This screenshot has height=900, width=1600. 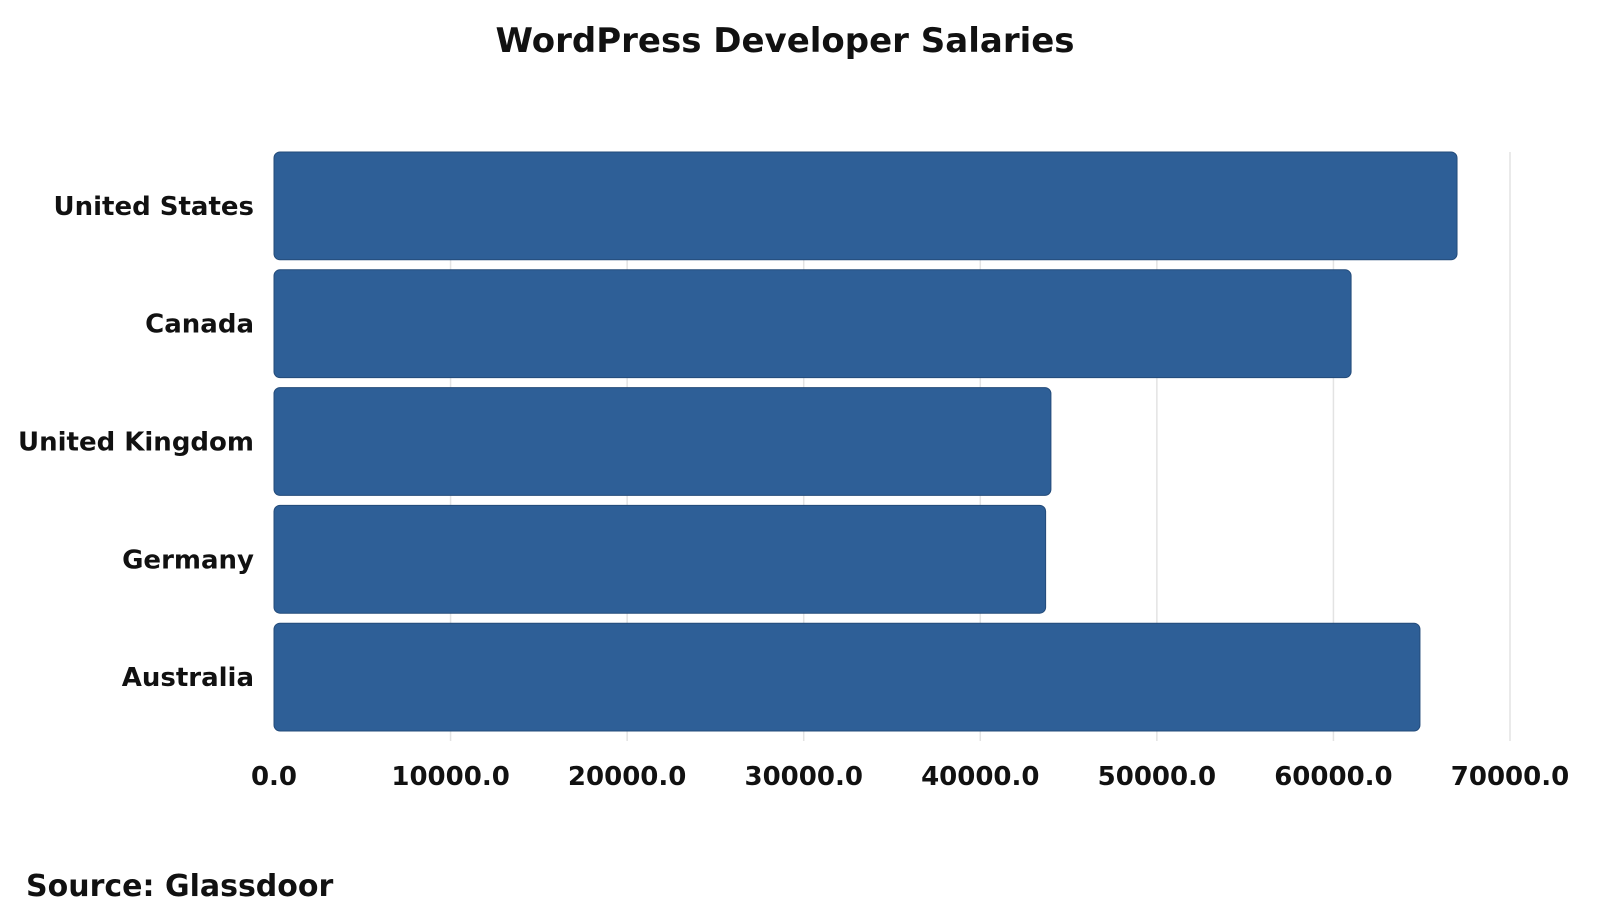 What do you see at coordinates (188, 678) in the screenshot?
I see `category-label: Australia` at bounding box center [188, 678].